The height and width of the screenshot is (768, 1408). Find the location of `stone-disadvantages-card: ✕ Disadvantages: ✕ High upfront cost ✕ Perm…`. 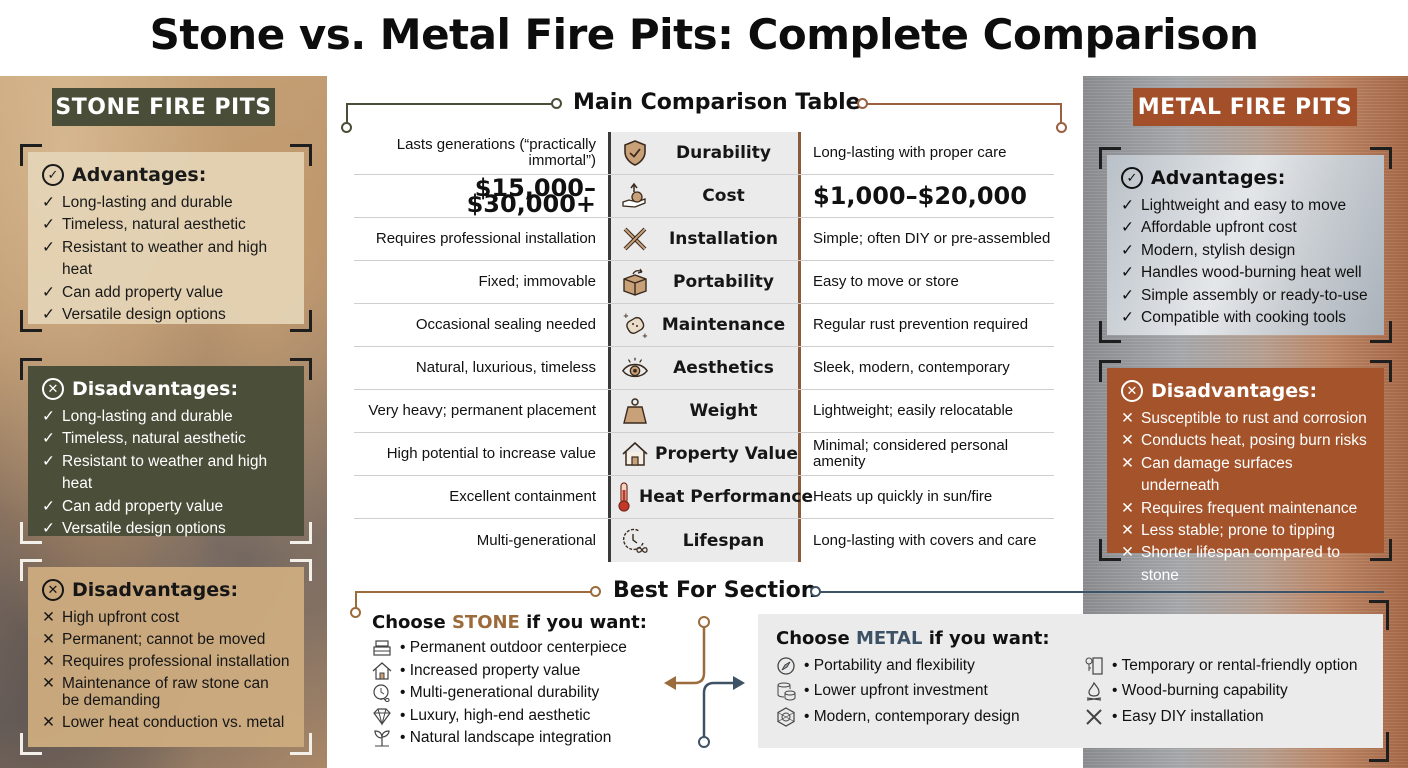

stone-disadvantages-card: ✕ Disadvantages: ✕ High upfront cost ✕ Perm… is located at coordinates (166, 657).